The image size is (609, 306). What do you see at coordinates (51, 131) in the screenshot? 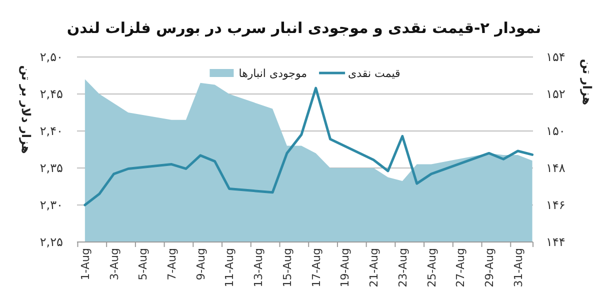
I see `y-tick-label: ۲,۴۰` at bounding box center [51, 131].